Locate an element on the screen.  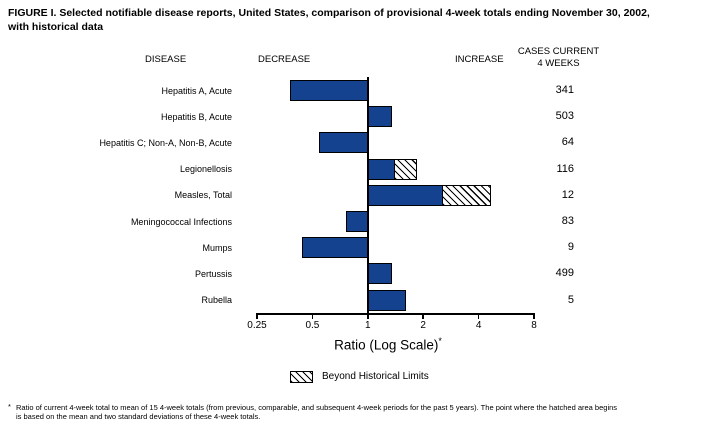
legend-label: Beyond Historical Limits is located at coordinates (375, 376).